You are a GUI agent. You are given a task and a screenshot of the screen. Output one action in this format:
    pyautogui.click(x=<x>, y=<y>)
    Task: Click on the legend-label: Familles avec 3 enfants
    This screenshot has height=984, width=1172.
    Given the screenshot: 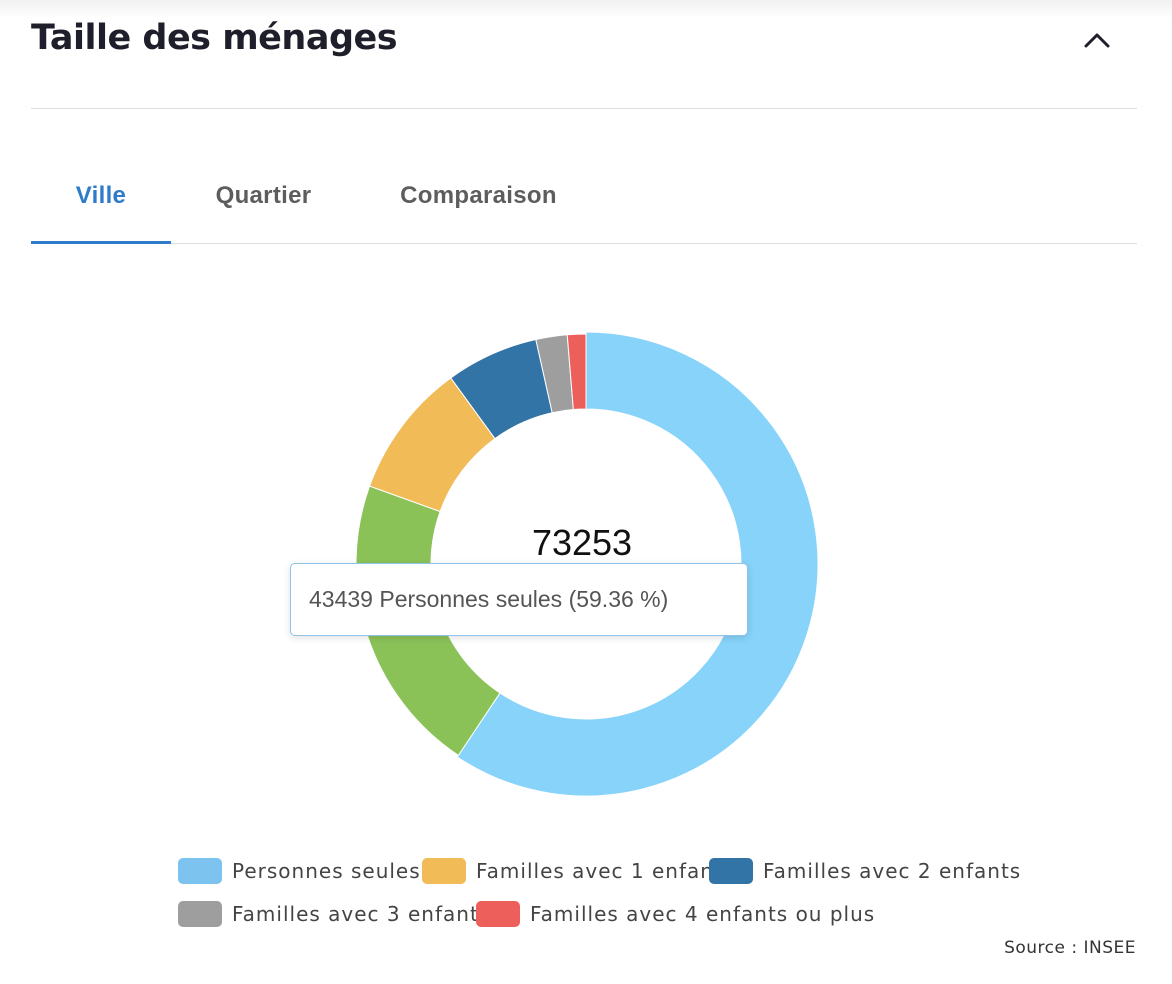 What is the action you would take?
    pyautogui.click(x=354, y=914)
    